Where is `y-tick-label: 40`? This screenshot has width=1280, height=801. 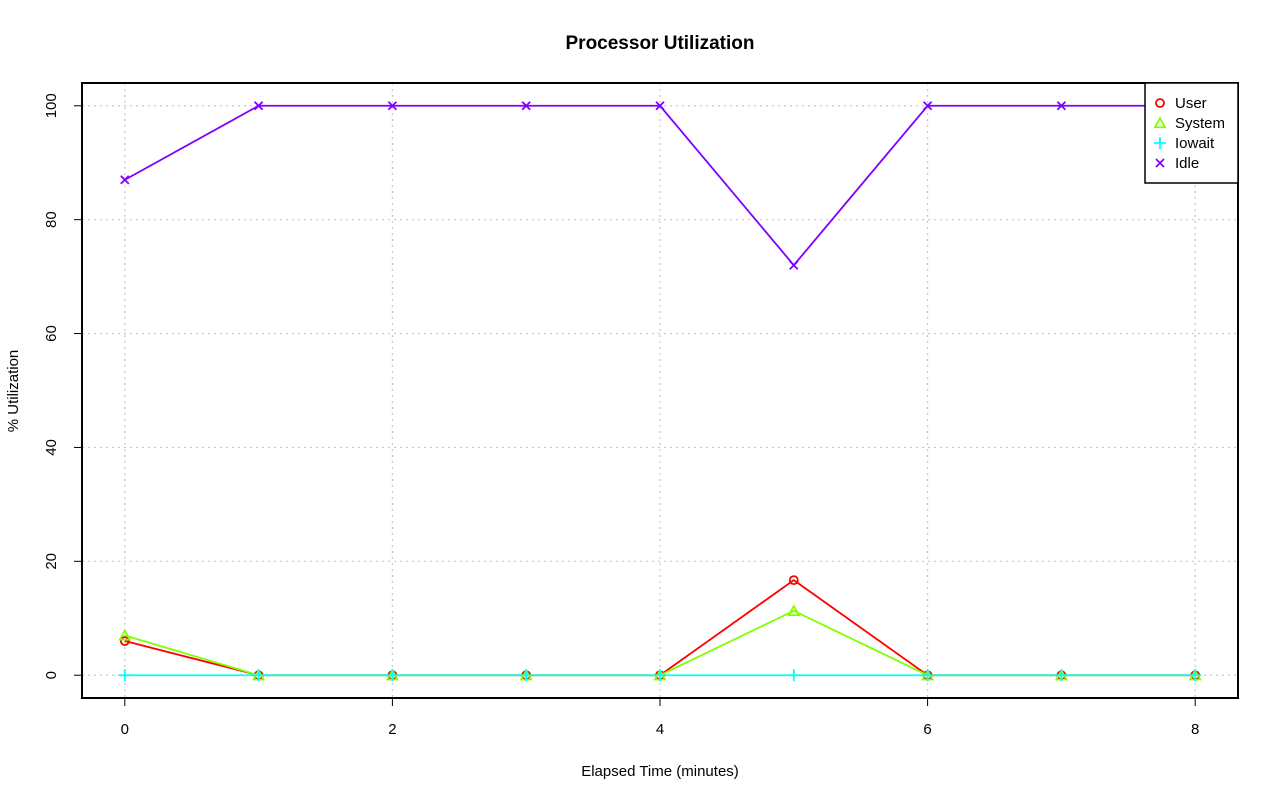 y-tick-label: 40 is located at coordinates (51, 447).